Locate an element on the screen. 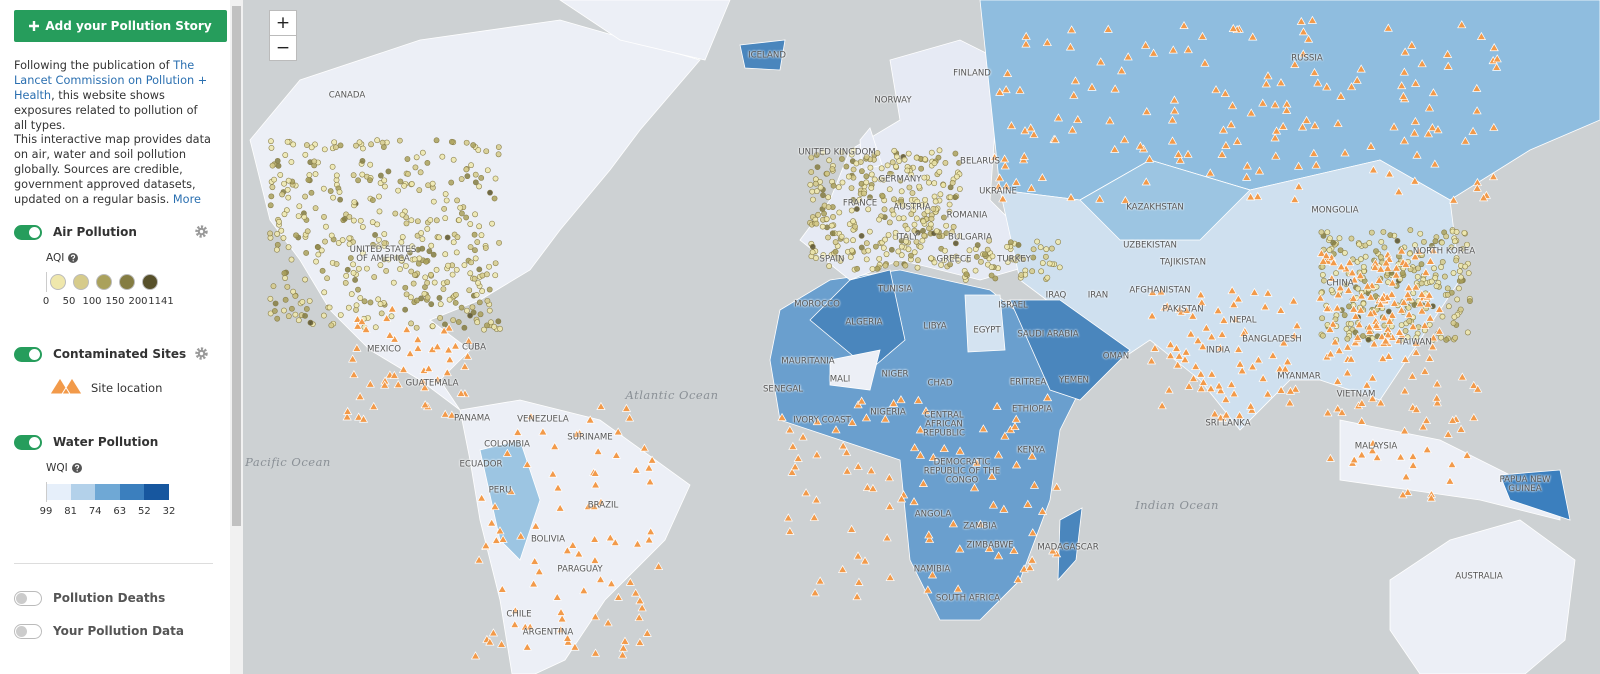 The height and width of the screenshot is (674, 1600). scrollbar is located at coordinates (236, 337).